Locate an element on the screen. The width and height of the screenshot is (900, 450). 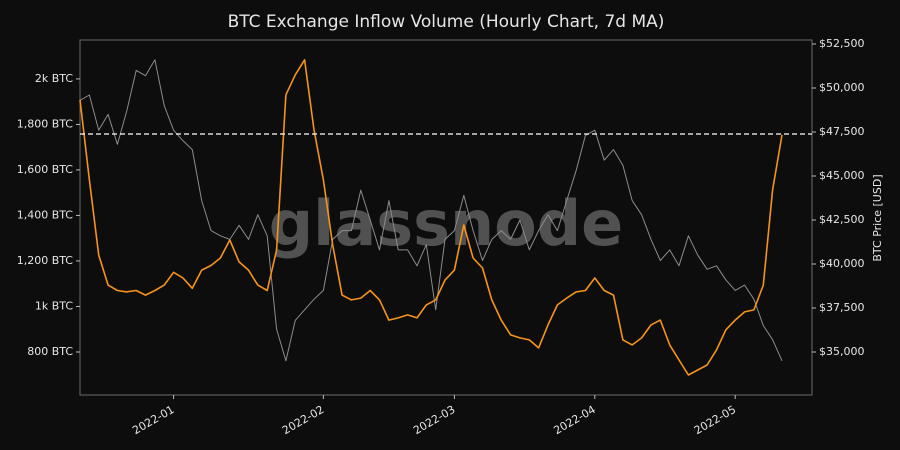
x-tick-label: 2022-03 is located at coordinates (434, 420).